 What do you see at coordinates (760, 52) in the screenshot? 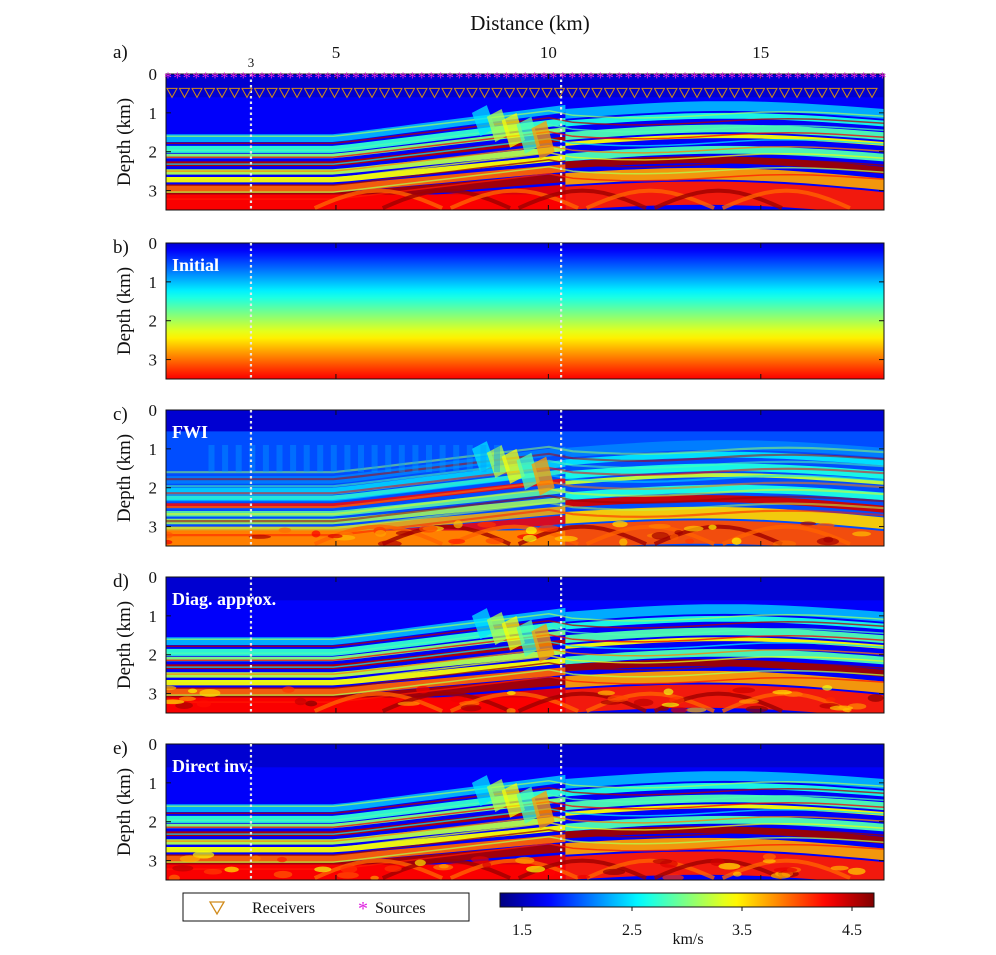
I see `x-tick-label: 15` at bounding box center [760, 52].